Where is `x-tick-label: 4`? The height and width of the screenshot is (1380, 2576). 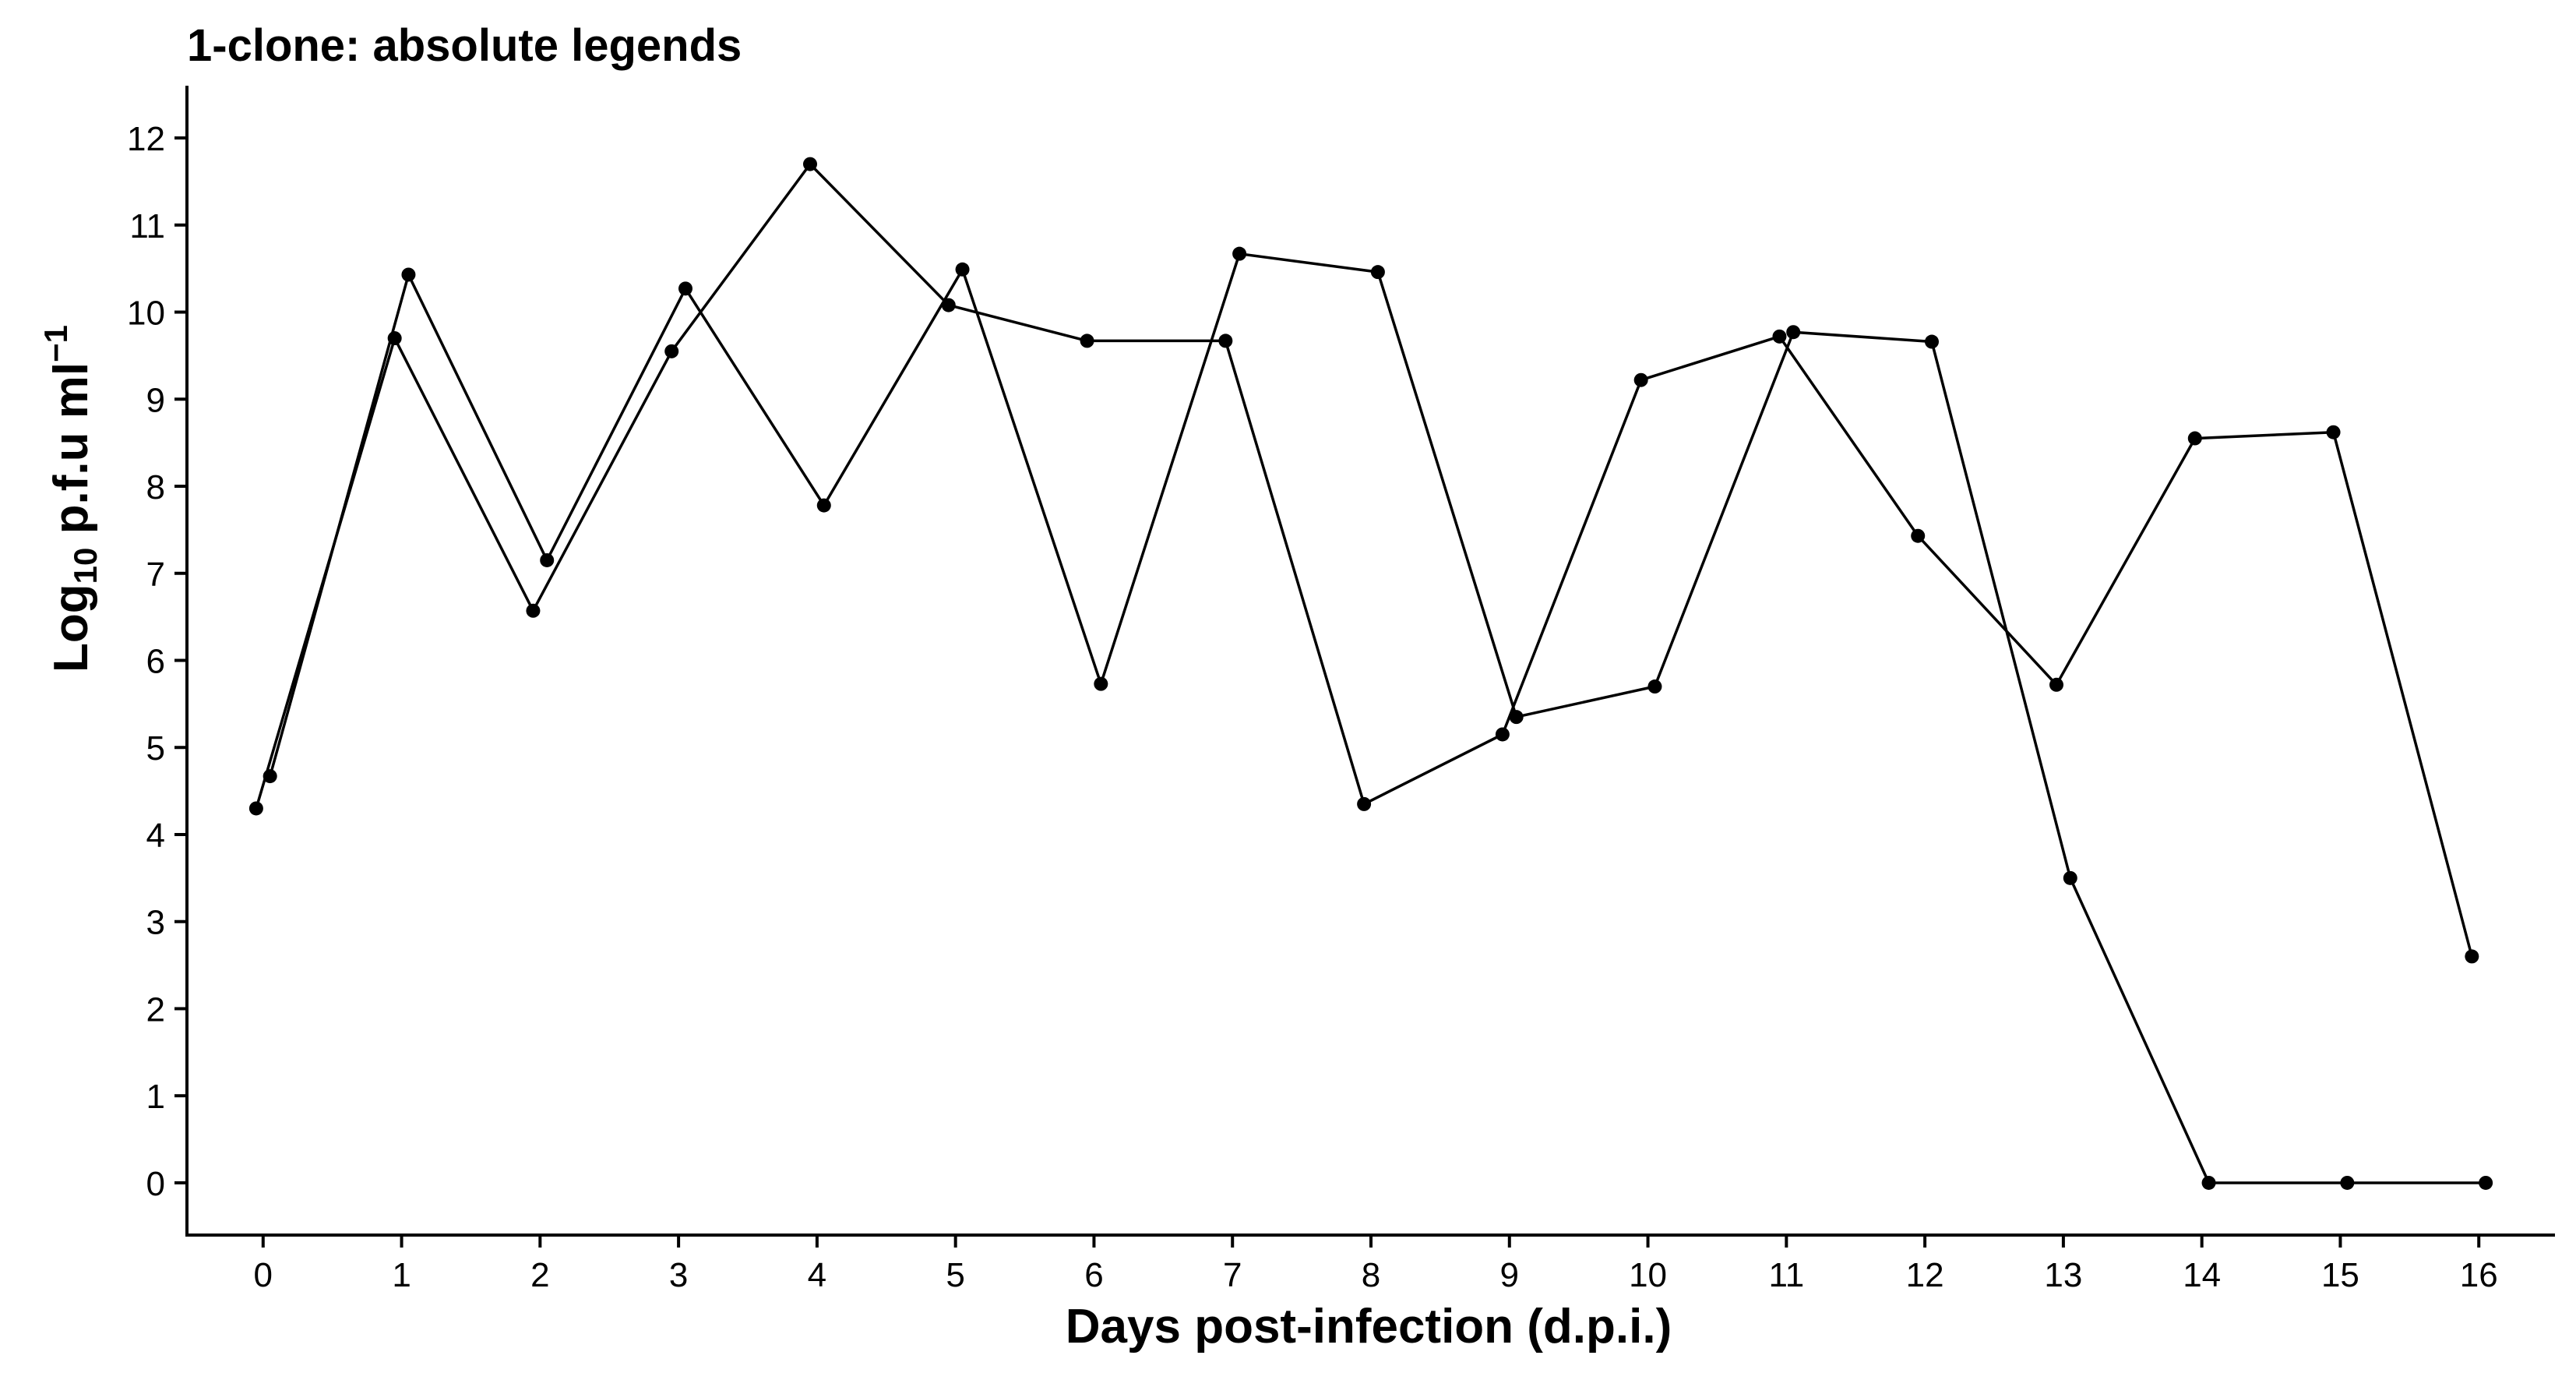
x-tick-label: 4 is located at coordinates (817, 1275).